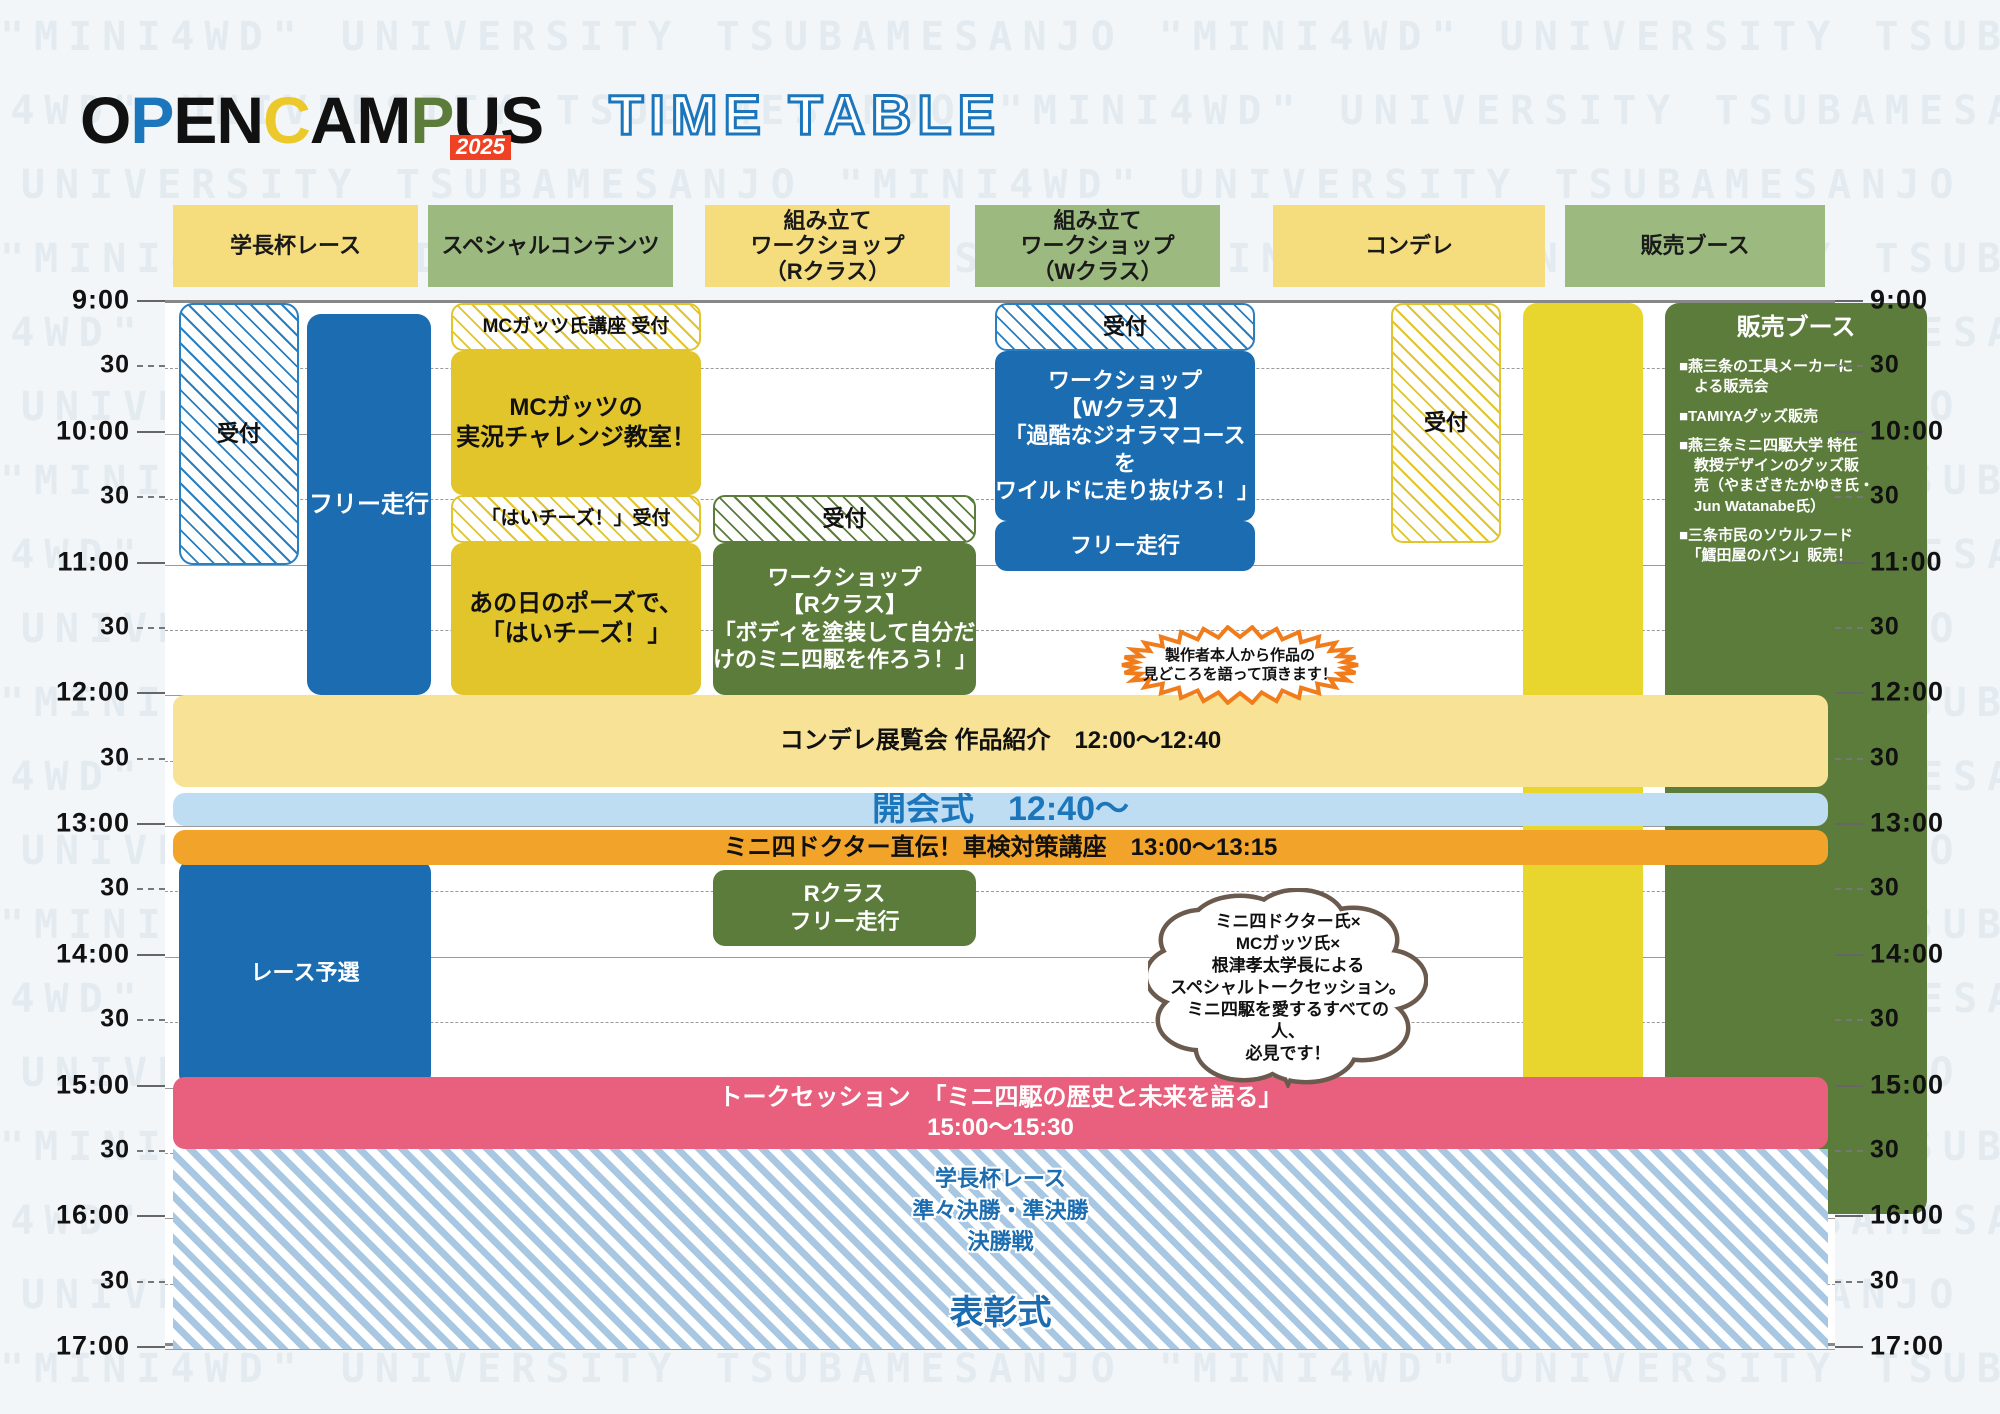 Image resolution: width=2000 pixels, height=1414 pixels. I want to click on axis-tick-left-14:00, so click(151, 954).